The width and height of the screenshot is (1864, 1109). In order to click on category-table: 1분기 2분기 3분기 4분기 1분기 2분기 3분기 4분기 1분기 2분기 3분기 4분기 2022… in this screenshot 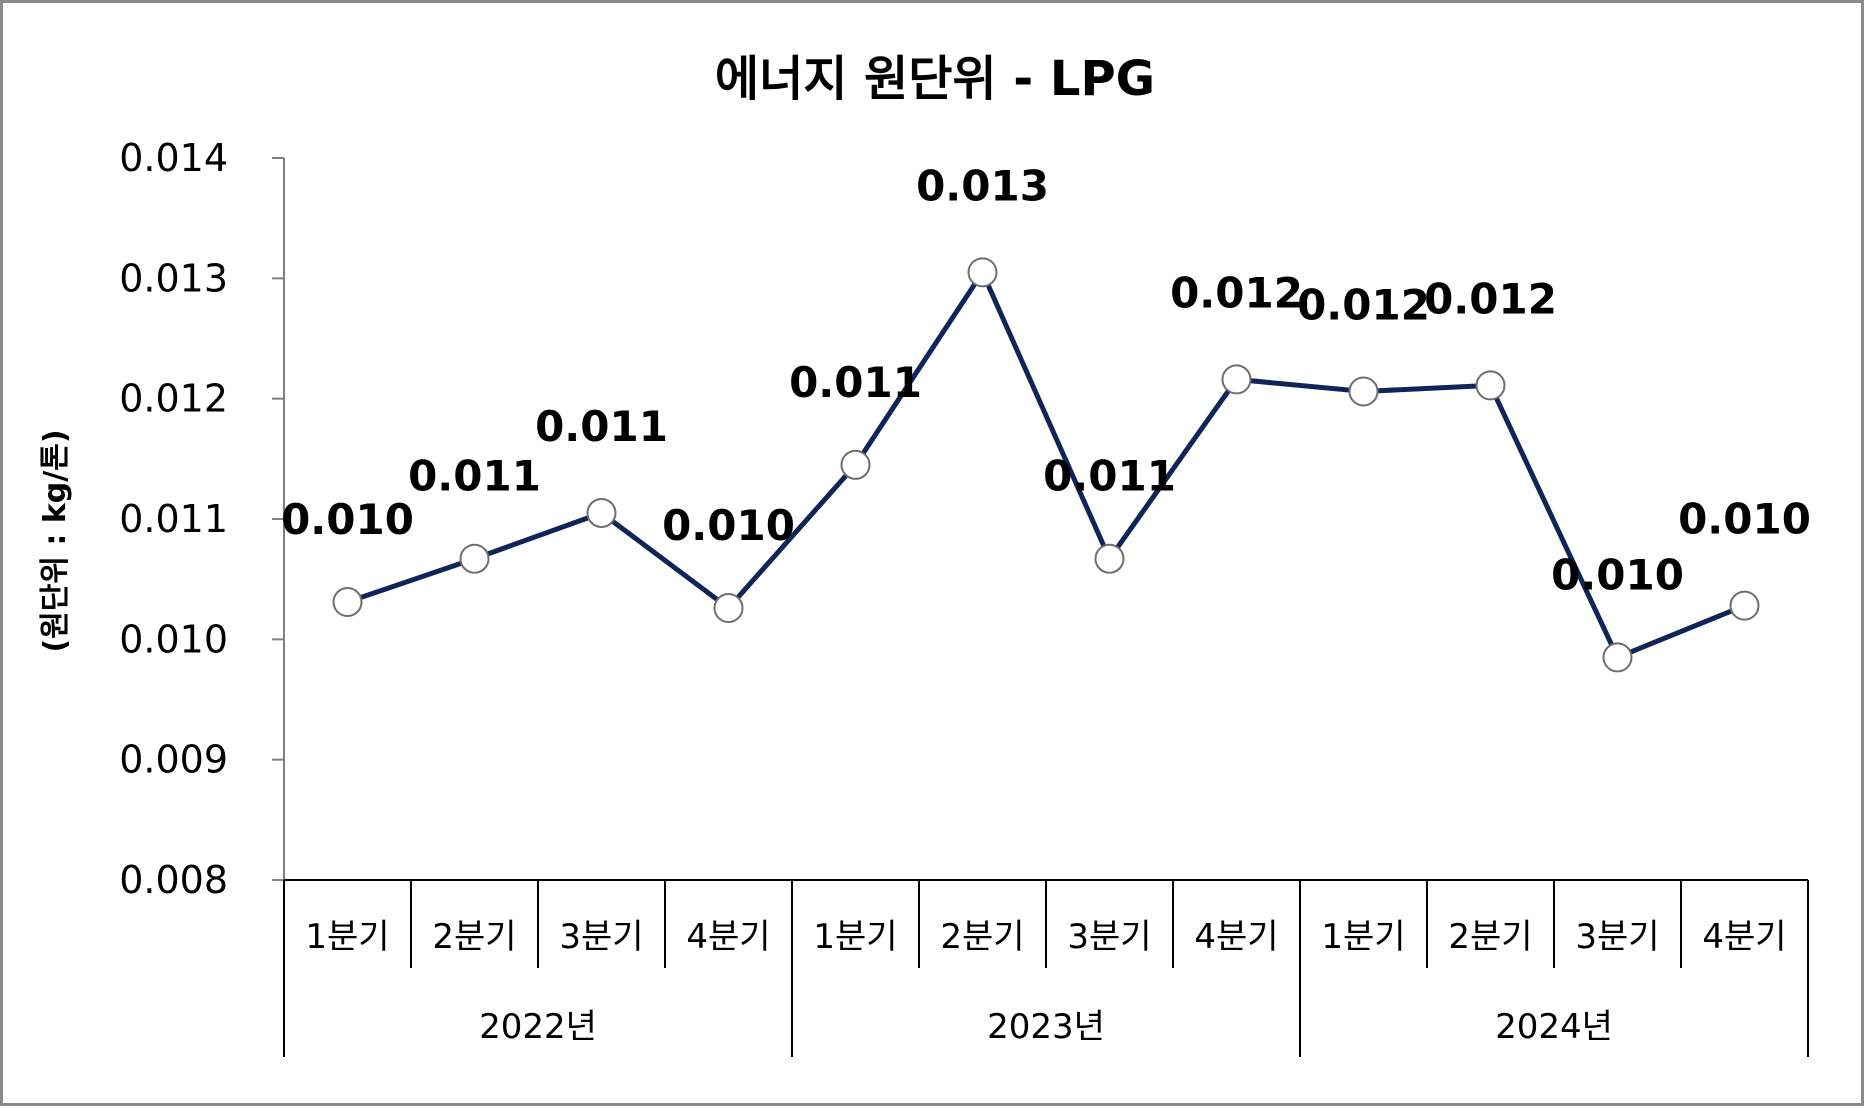, I will do `click(1046, 968)`.